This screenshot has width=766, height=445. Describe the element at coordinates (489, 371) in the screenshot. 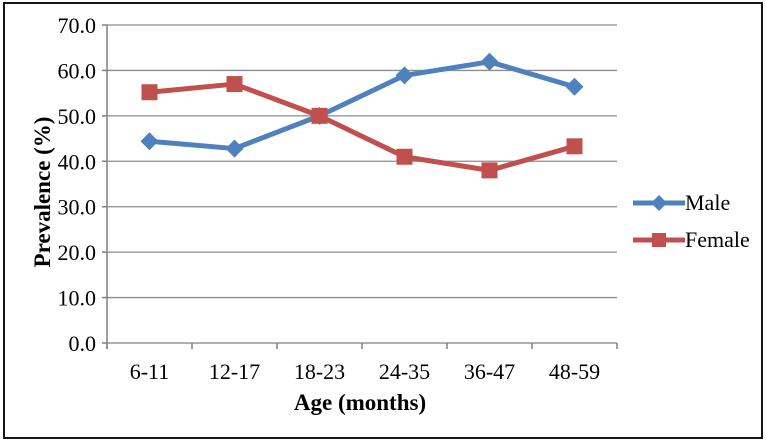

I see `x-tick-label: 36-47` at that location.